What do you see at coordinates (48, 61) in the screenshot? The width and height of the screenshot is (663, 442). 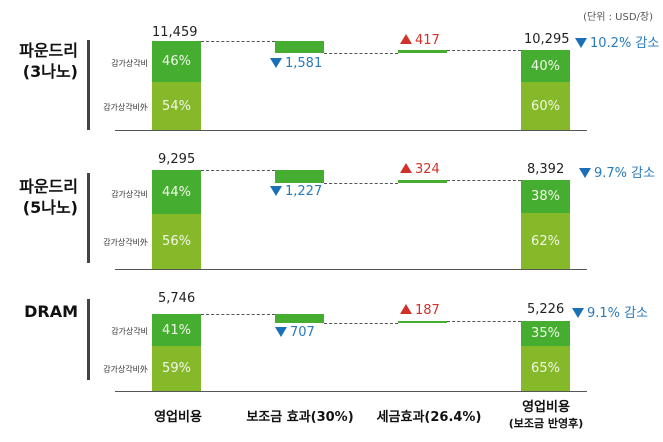 I see `panel-title: 파운드리 (3나노)` at bounding box center [48, 61].